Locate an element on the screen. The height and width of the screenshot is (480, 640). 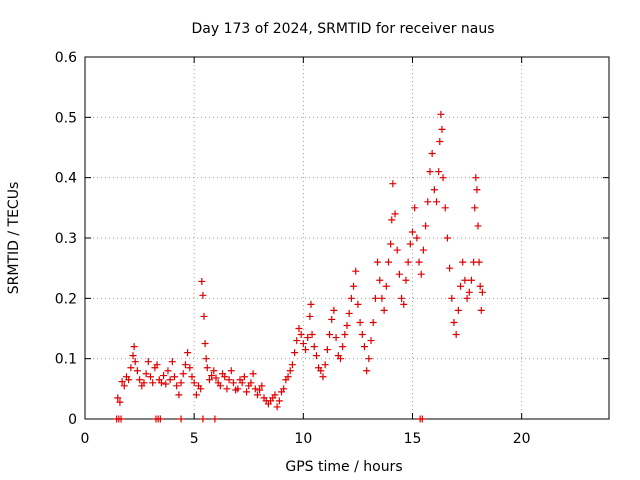
y-tick-label: 0.3 is located at coordinates (66, 239).